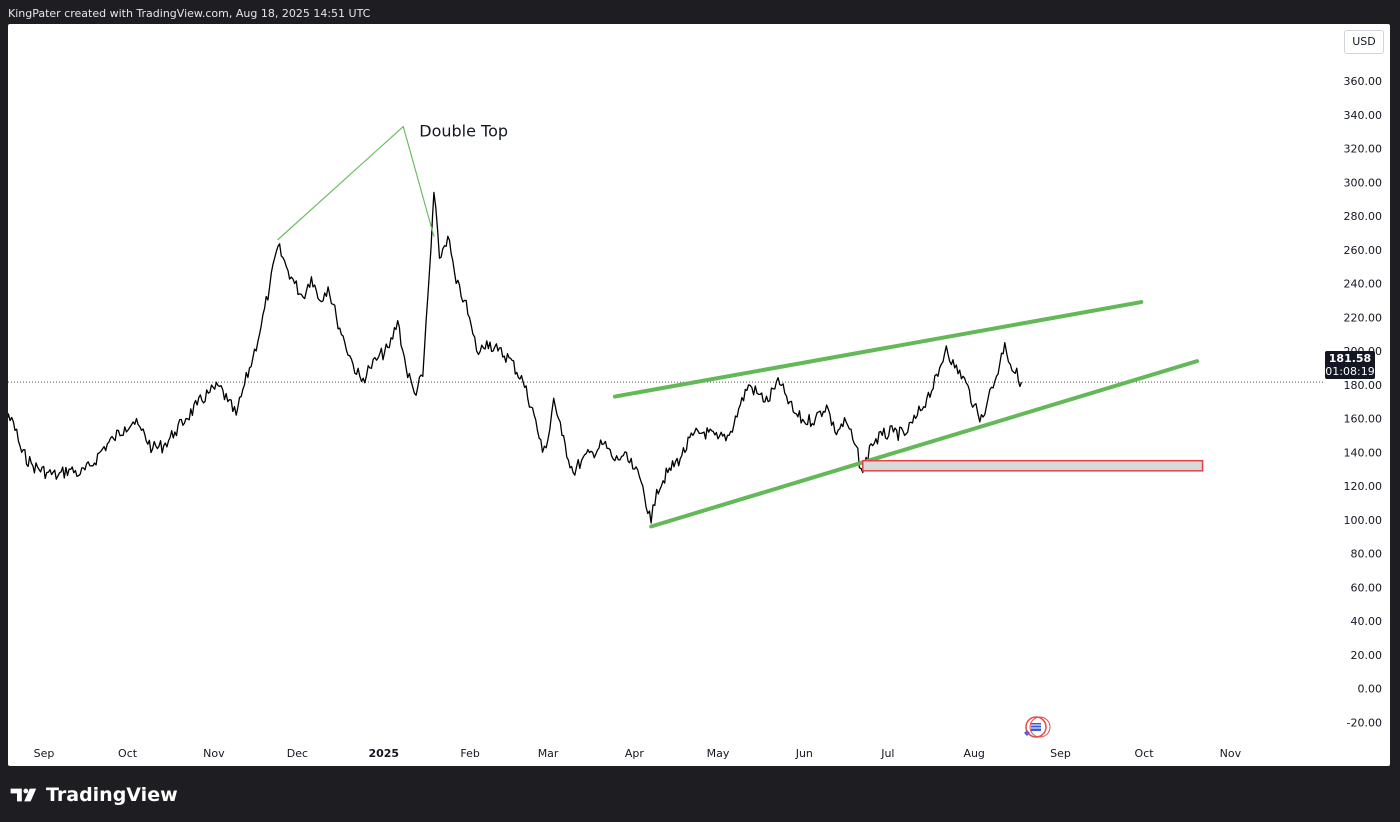 Image resolution: width=1400 pixels, height=822 pixels. I want to click on tradingview-logo: TradingView, so click(94, 795).